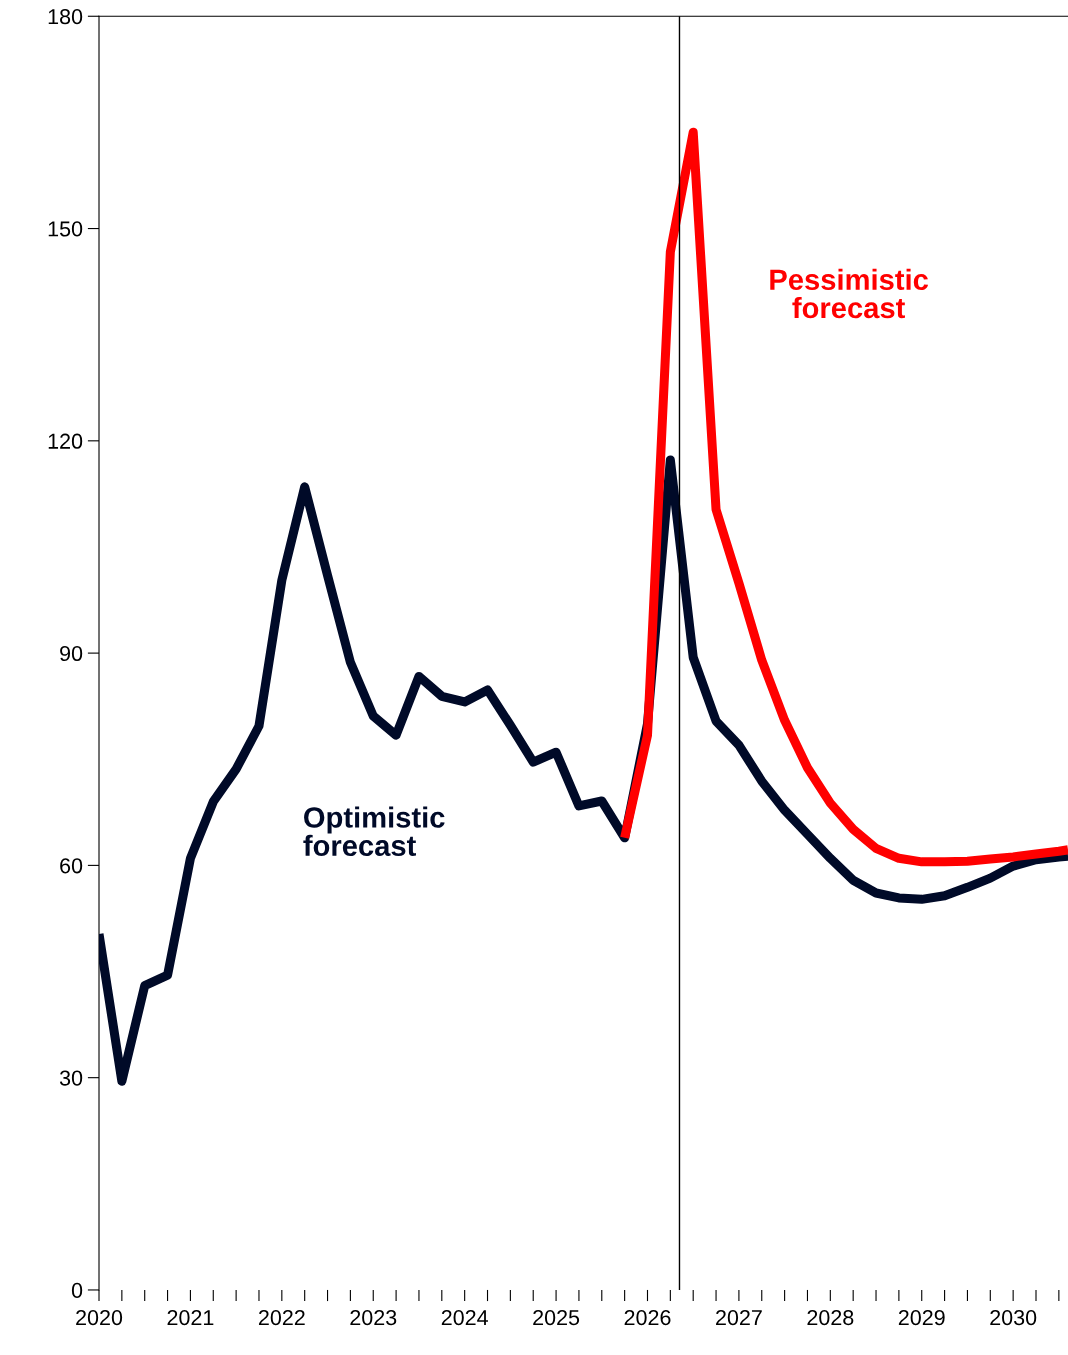 The width and height of the screenshot is (1068, 1355). What do you see at coordinates (373, 1317) in the screenshot?
I see `x-tick-label: 2023` at bounding box center [373, 1317].